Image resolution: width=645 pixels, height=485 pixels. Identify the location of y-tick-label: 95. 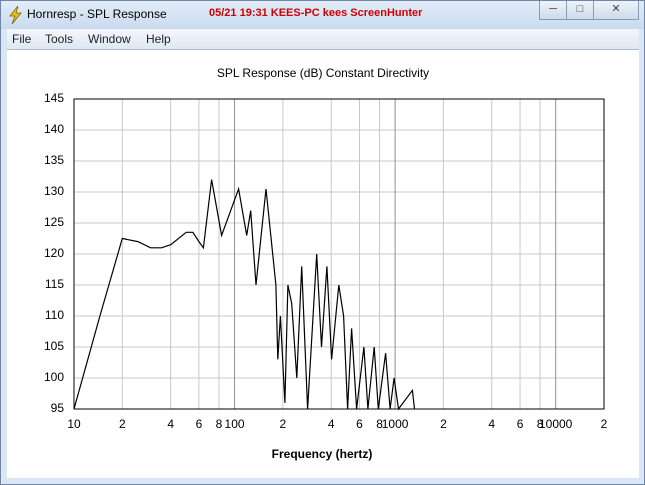
(58, 408).